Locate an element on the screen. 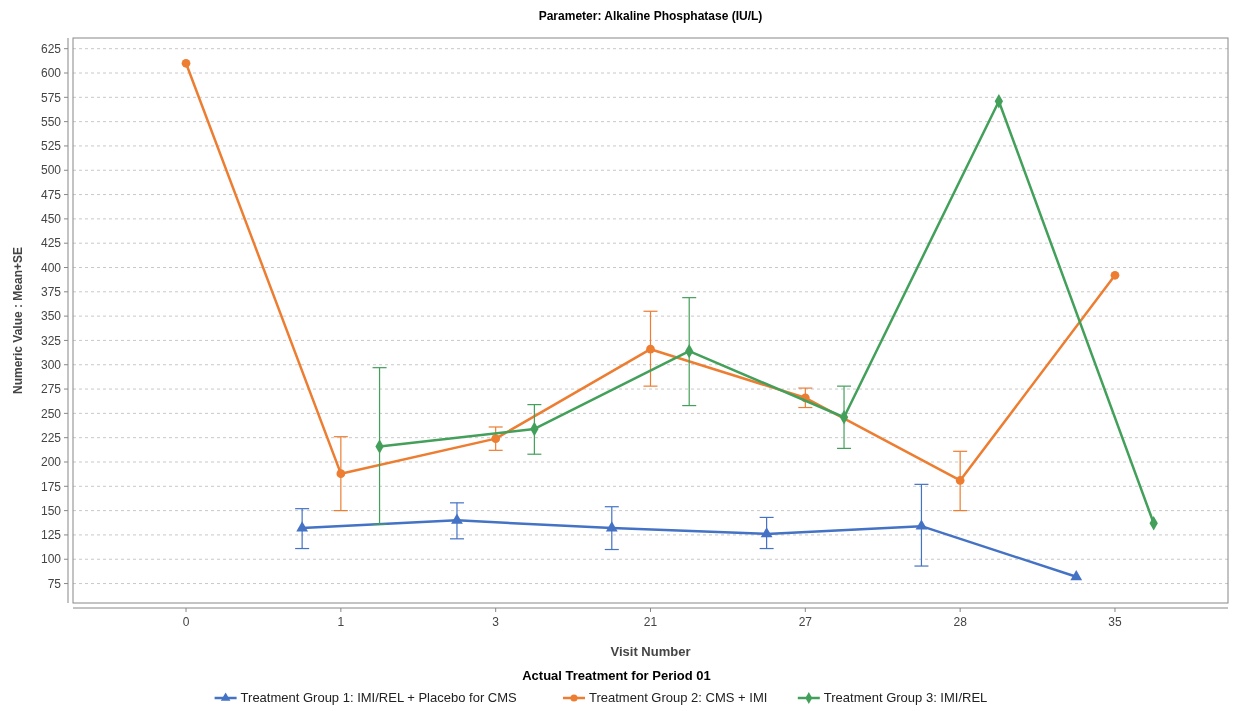 This screenshot has width=1233, height=711. x-tick-label: 28 is located at coordinates (960, 622).